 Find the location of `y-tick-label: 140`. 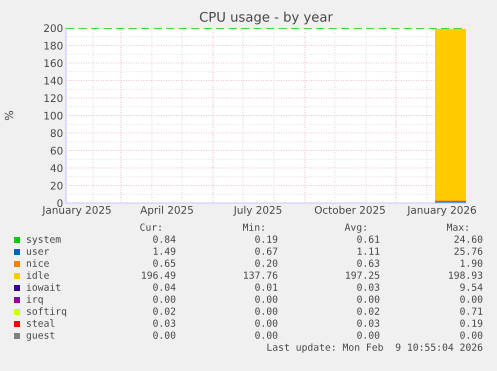

y-tick-label: 140 is located at coordinates (53, 80).